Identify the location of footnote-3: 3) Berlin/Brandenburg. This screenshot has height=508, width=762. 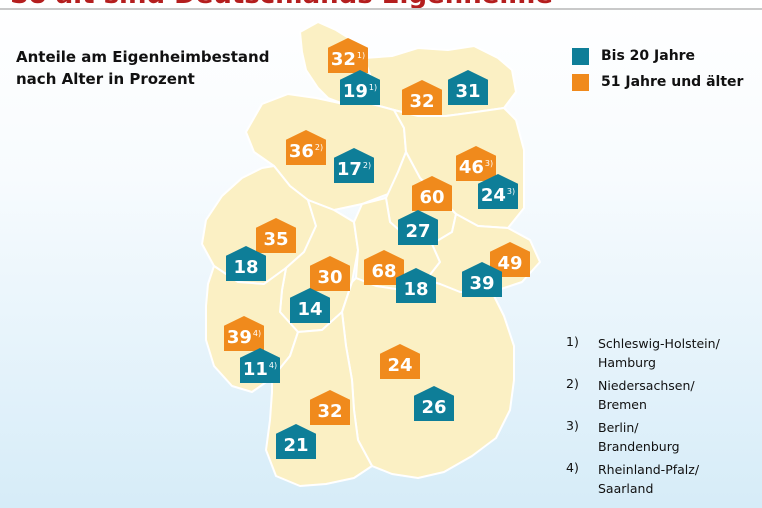
(661, 437).